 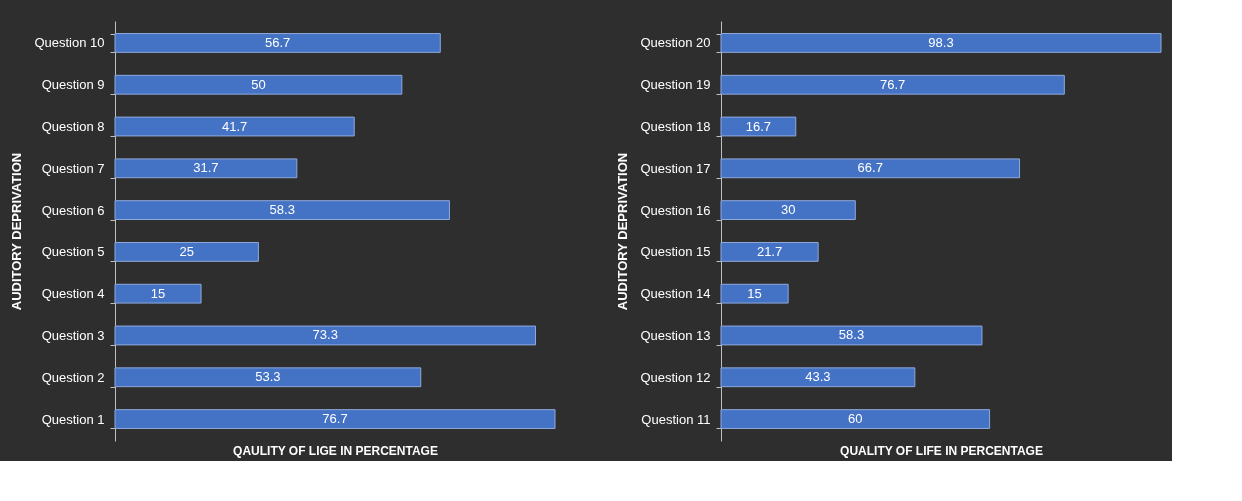 I want to click on y-tick-label: Question 15, so click(x=675, y=252).